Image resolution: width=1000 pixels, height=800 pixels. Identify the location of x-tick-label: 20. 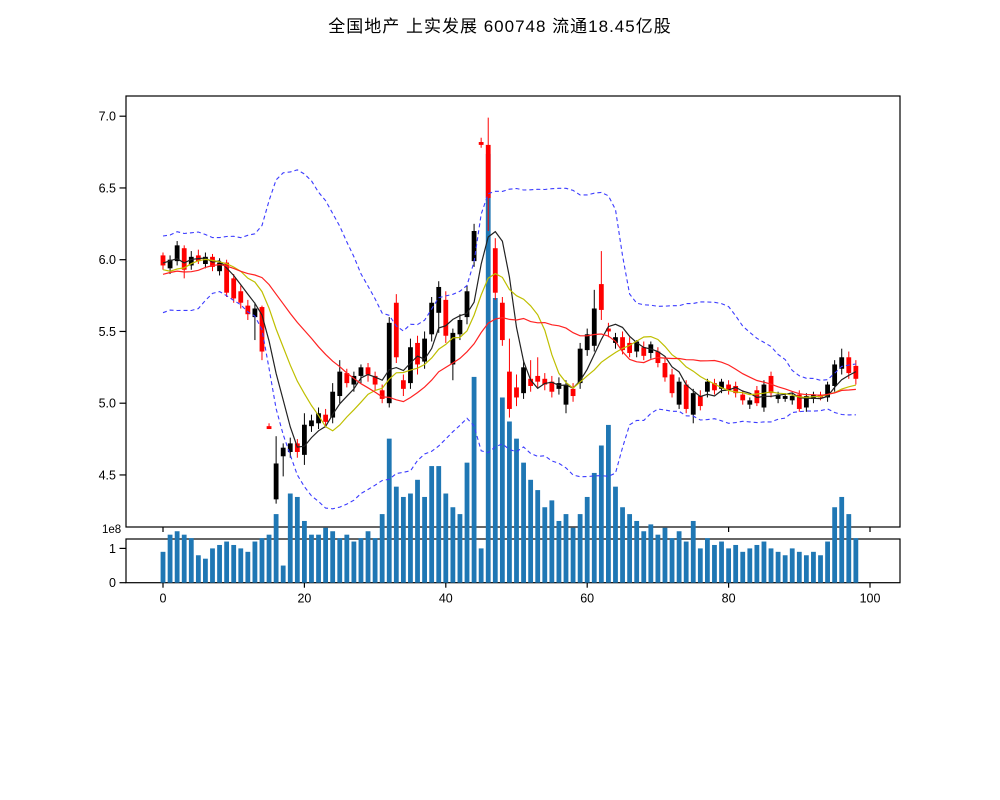
(304, 599).